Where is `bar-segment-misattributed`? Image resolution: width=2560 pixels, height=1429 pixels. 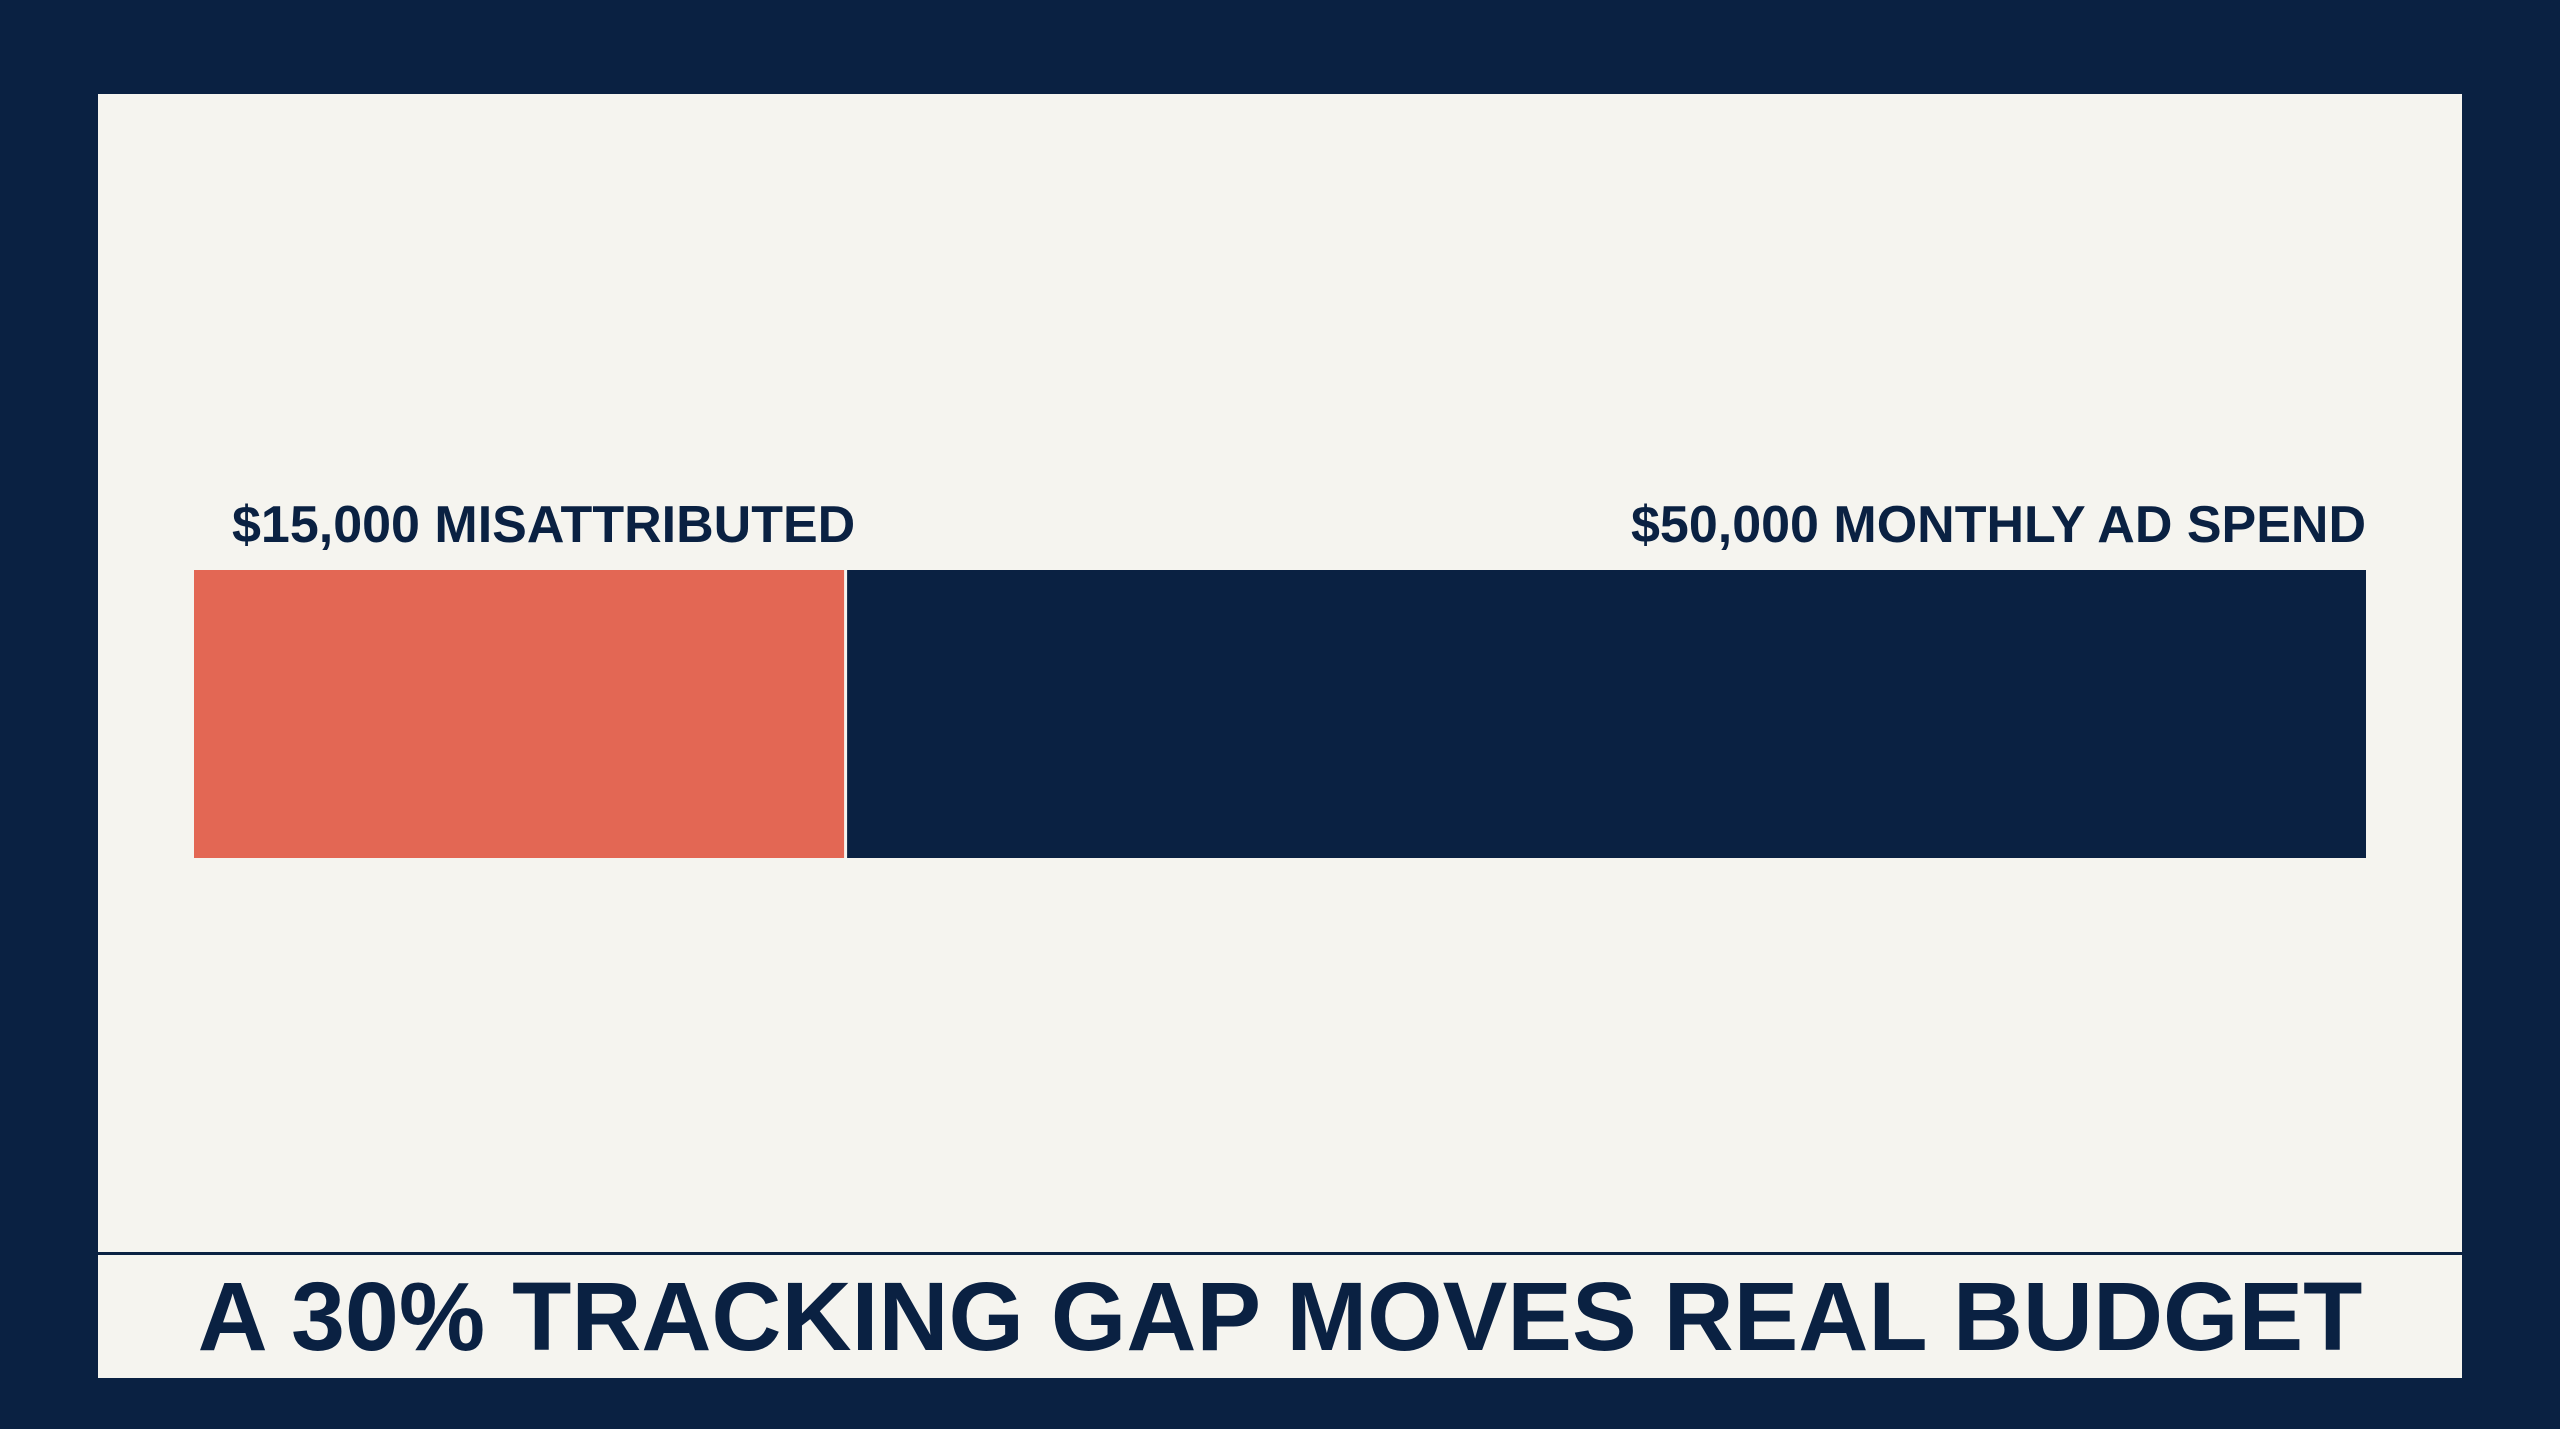
bar-segment-misattributed is located at coordinates (520, 714).